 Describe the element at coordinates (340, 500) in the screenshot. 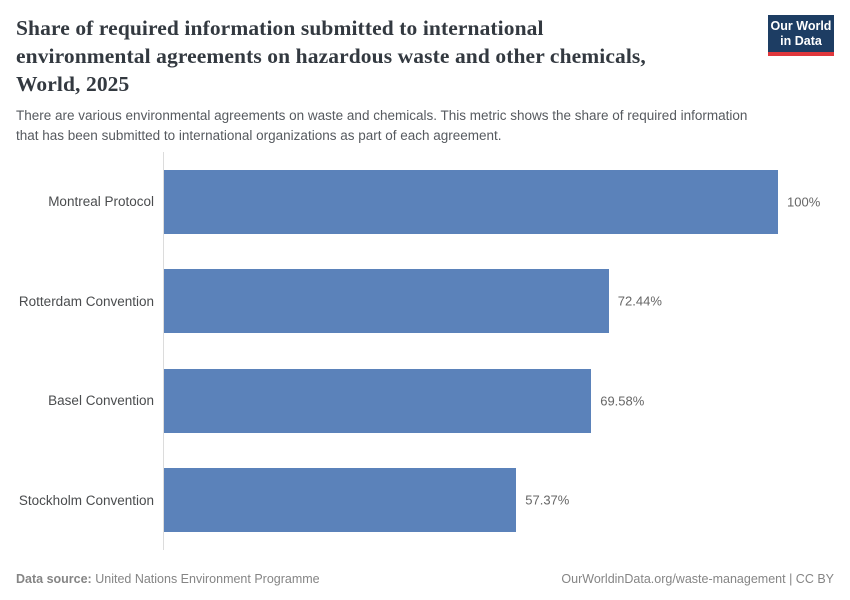

I see `bar-stockholm-convention` at that location.